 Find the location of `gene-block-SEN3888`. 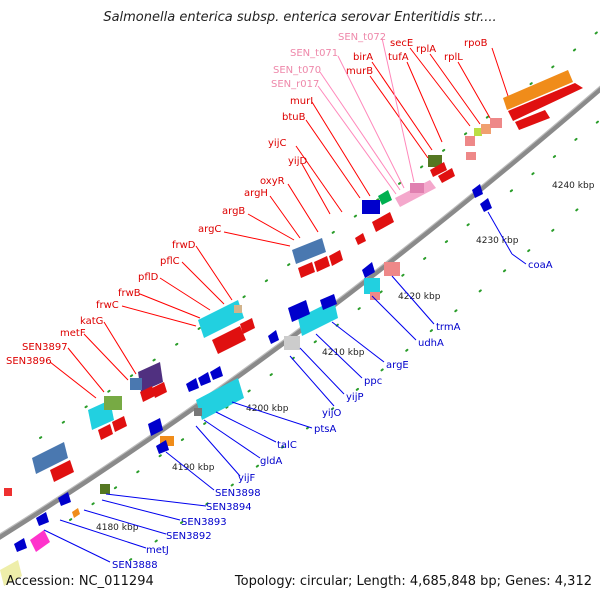

gene-block-SEN3888 is located at coordinates (11, 573).